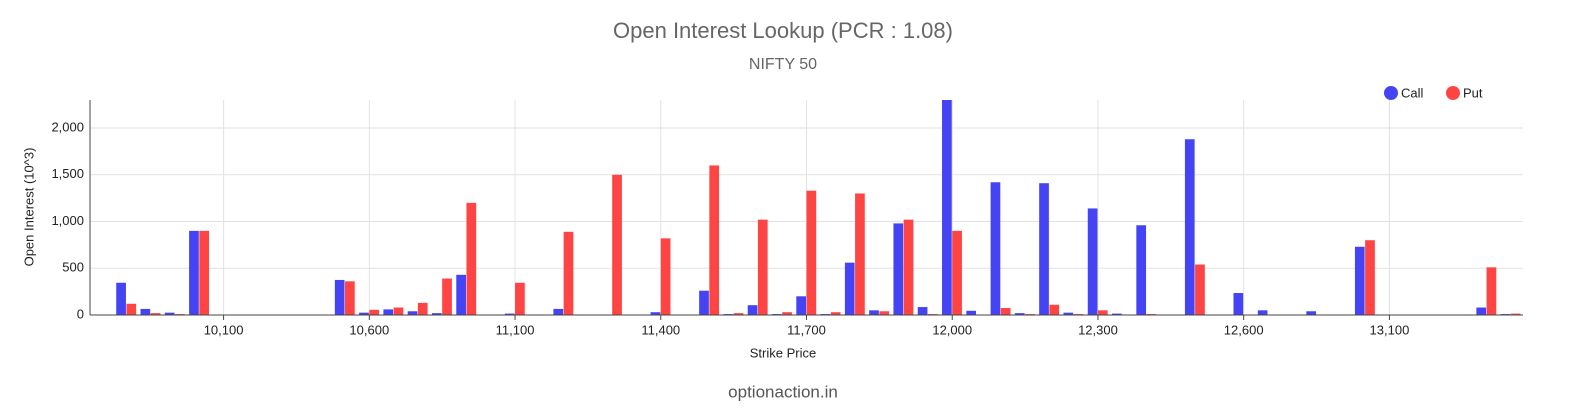  I want to click on footer: optionaction.in, so click(783, 391).